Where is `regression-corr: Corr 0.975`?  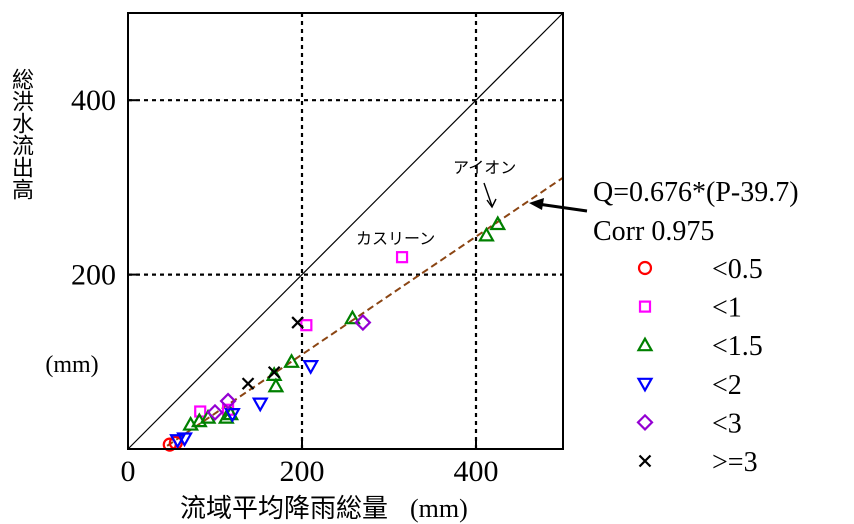
regression-corr: Corr 0.975 is located at coordinates (653, 231).